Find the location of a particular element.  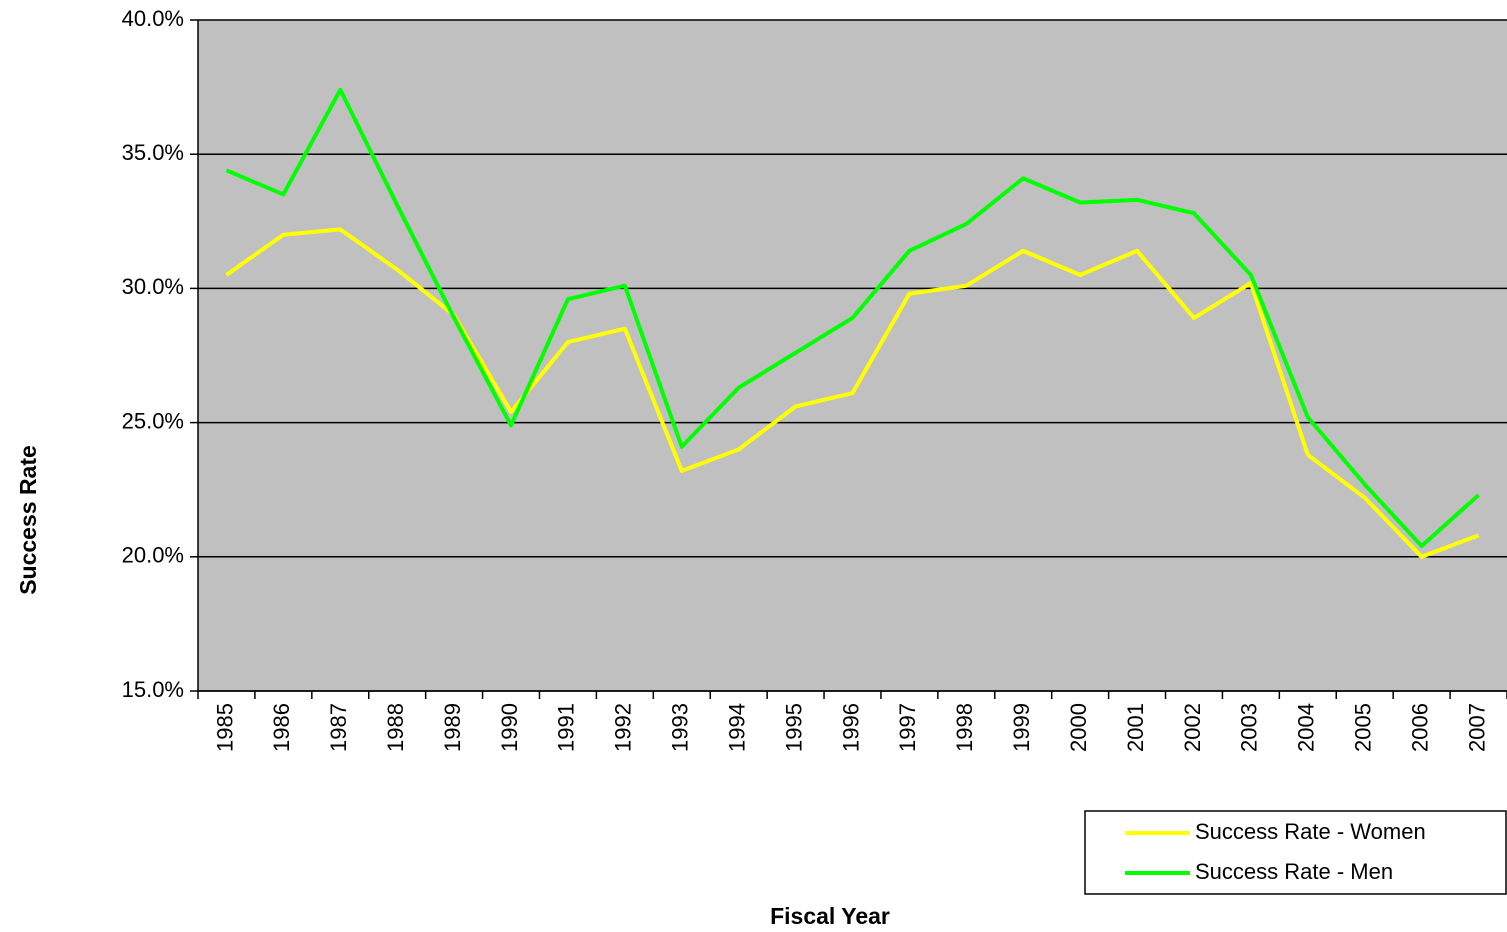

x-tick-label: 1996 is located at coordinates (850, 727).